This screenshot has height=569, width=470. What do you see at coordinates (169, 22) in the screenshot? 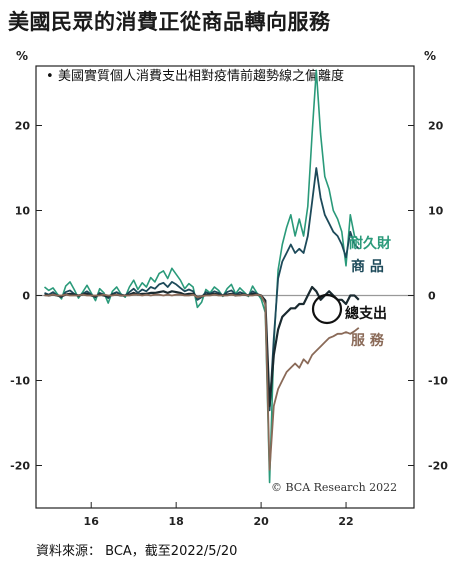
I see `page-title: 美國民眾的消費正從商品轉向服務` at bounding box center [169, 22].